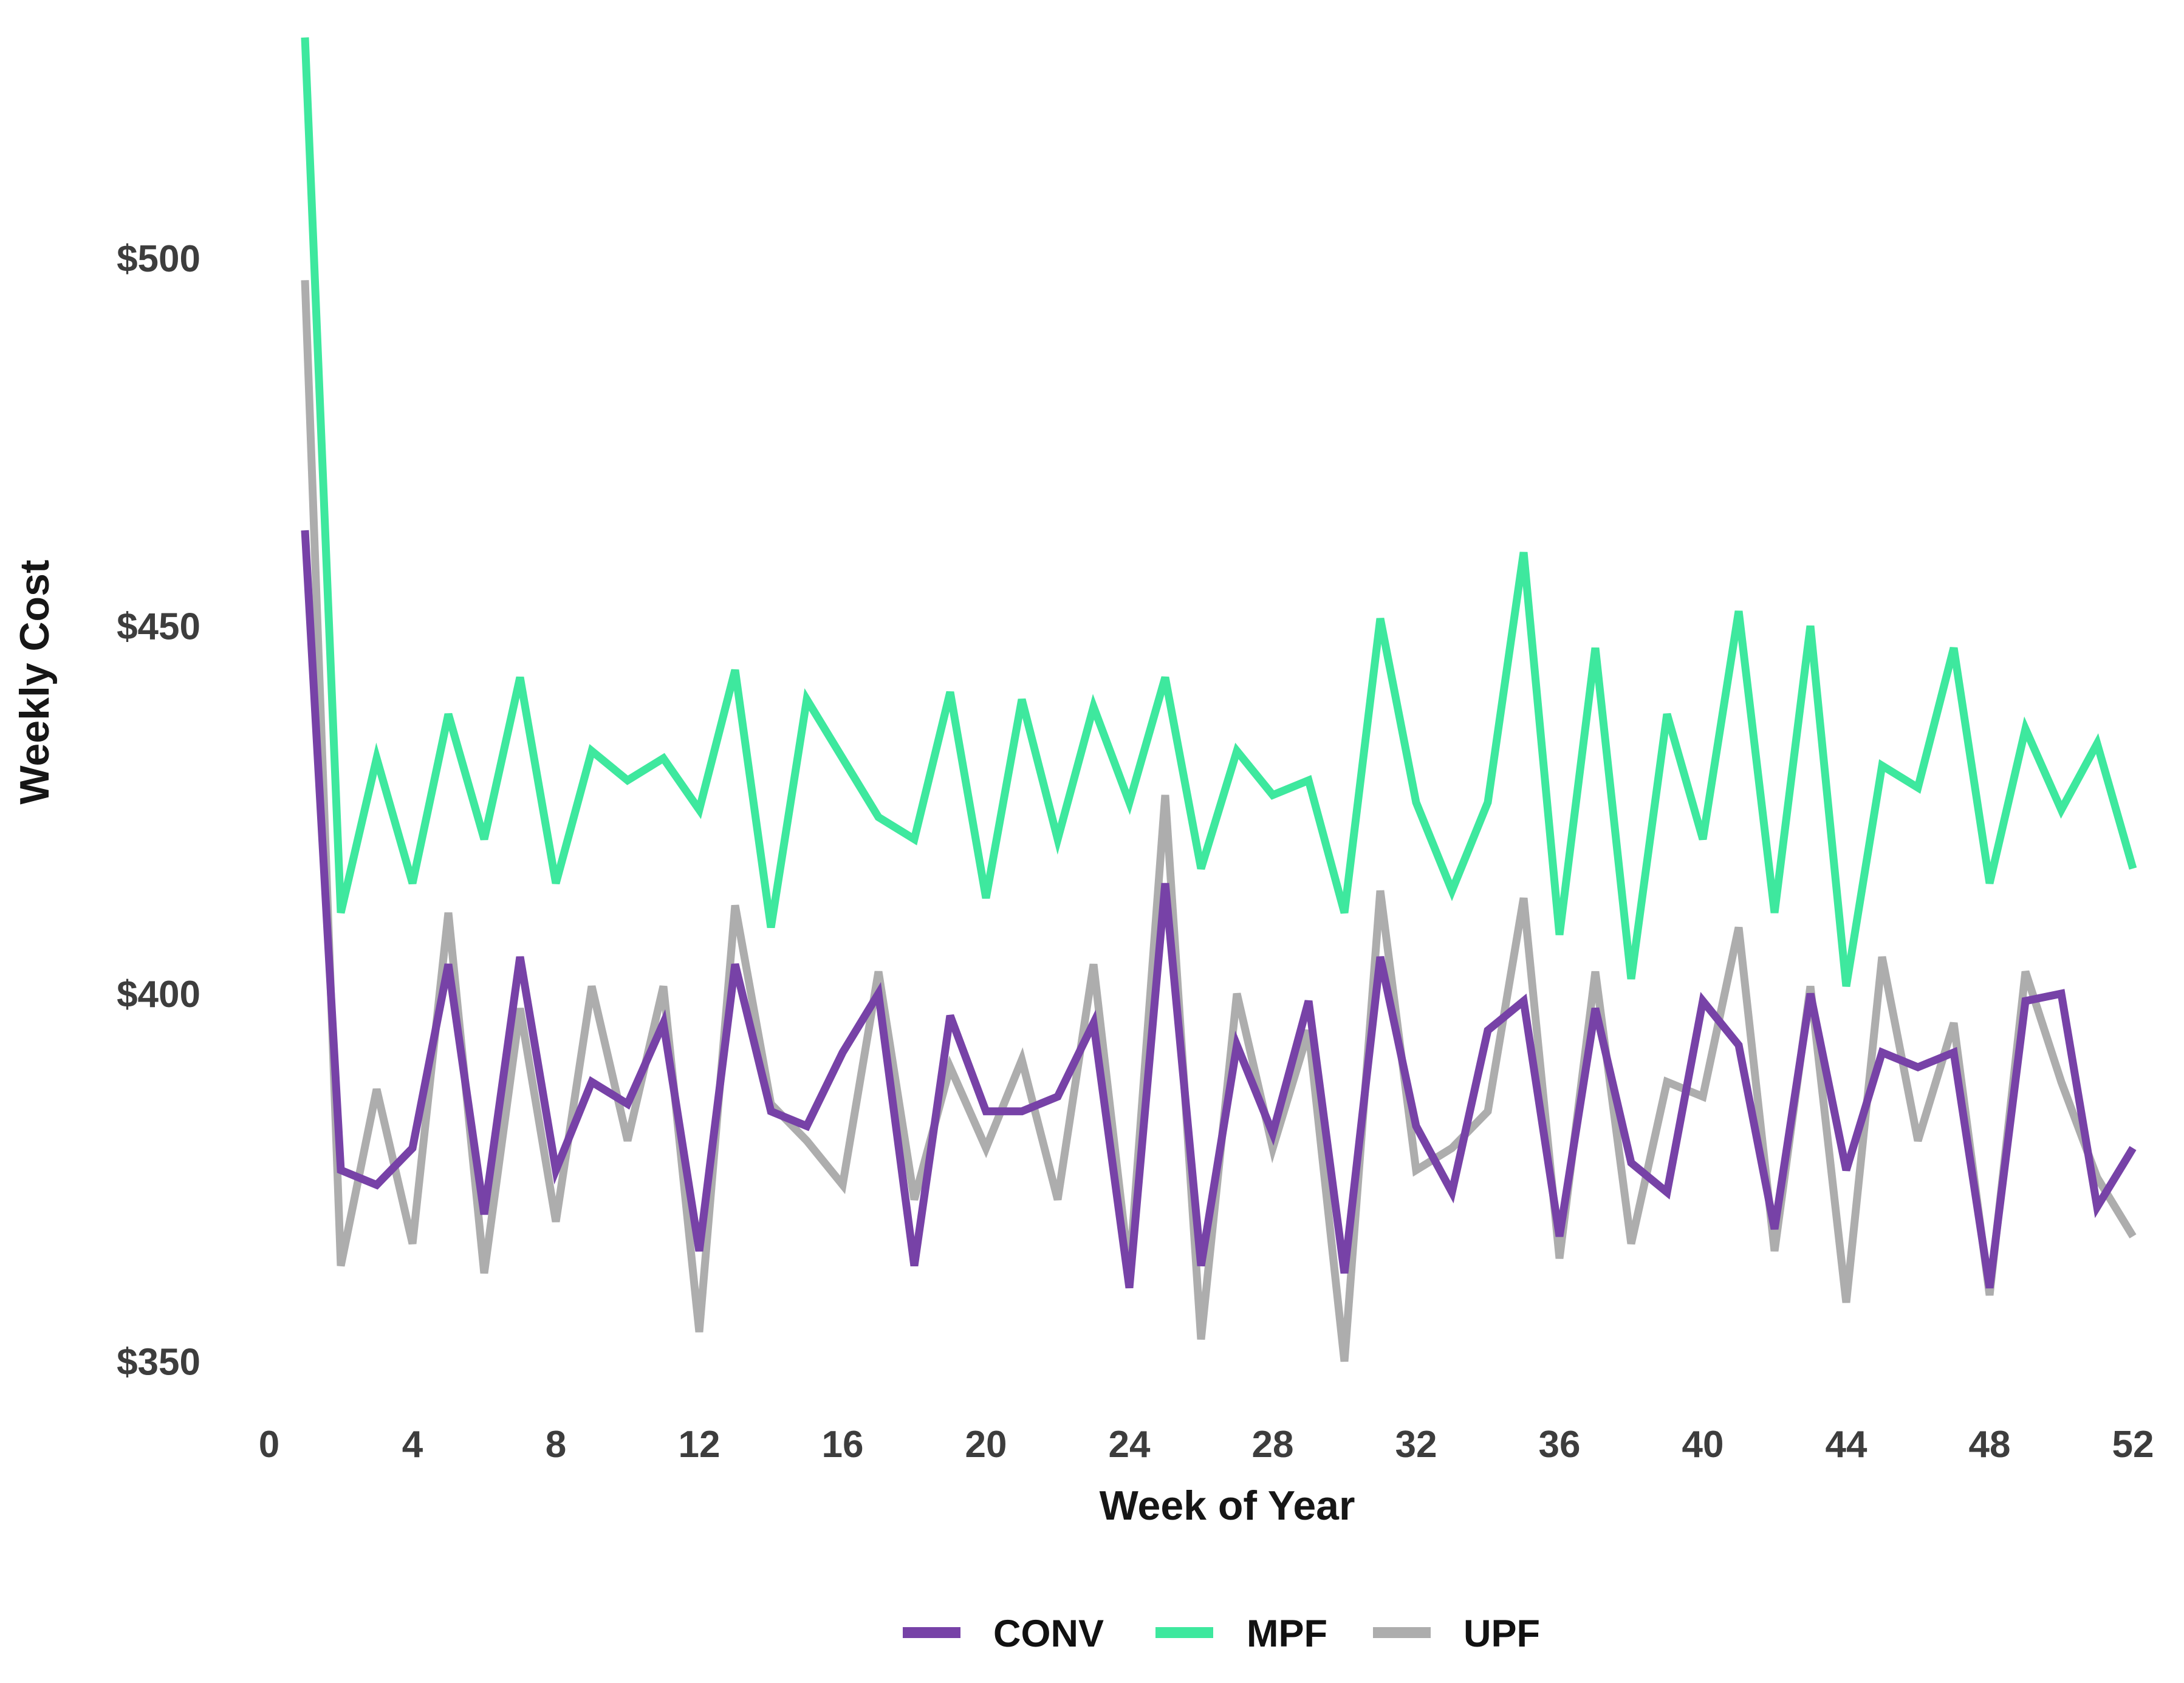 This screenshot has width=2184, height=1683. What do you see at coordinates (1130, 1445) in the screenshot?
I see `x-tick-label-24: 24` at bounding box center [1130, 1445].